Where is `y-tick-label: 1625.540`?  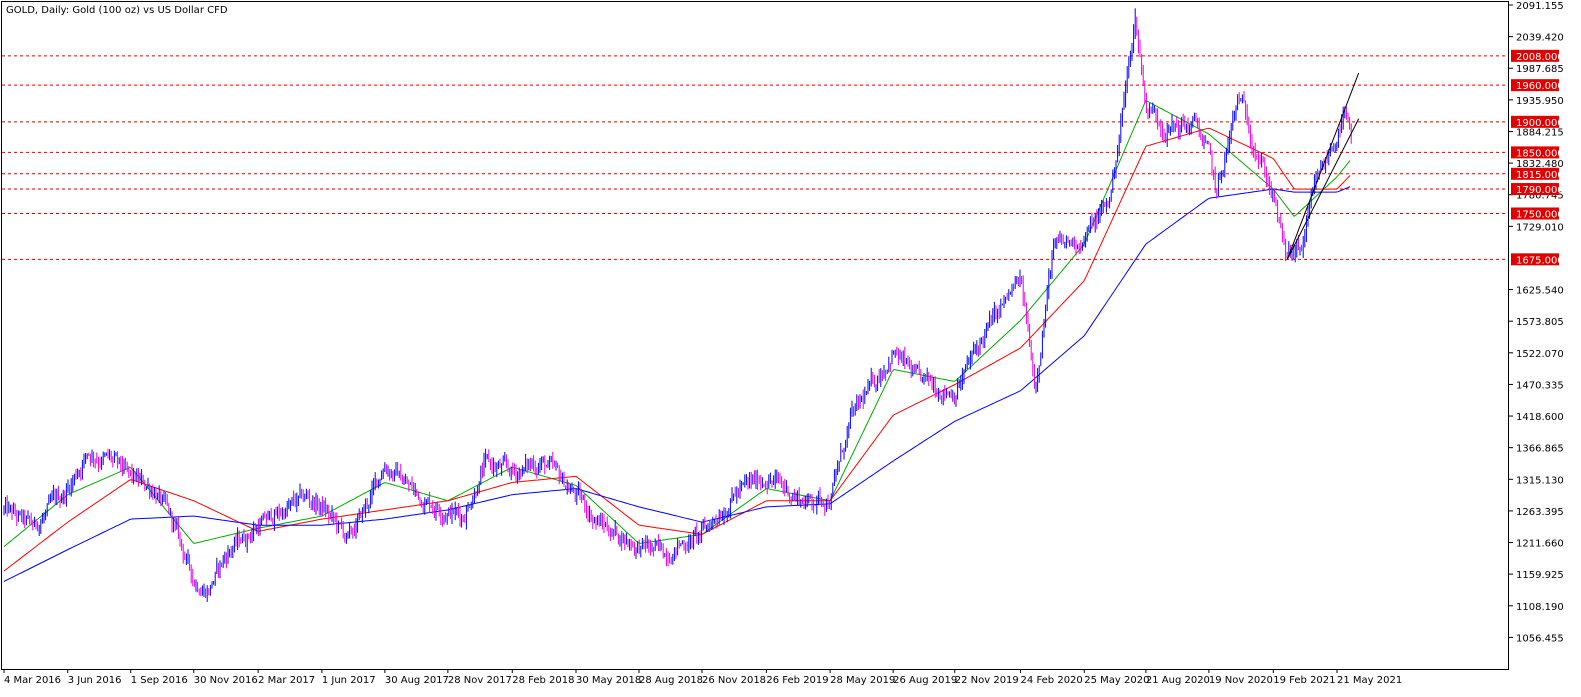
y-tick-label: 1625.540 is located at coordinates (1540, 291).